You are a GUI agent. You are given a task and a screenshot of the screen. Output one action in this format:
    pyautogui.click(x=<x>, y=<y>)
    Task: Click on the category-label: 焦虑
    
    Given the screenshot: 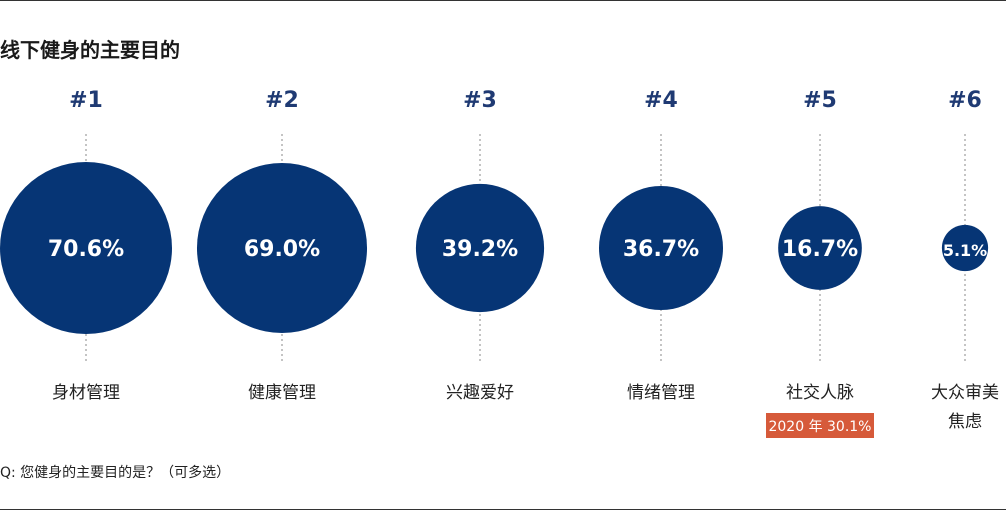 What is the action you would take?
    pyautogui.click(x=965, y=422)
    